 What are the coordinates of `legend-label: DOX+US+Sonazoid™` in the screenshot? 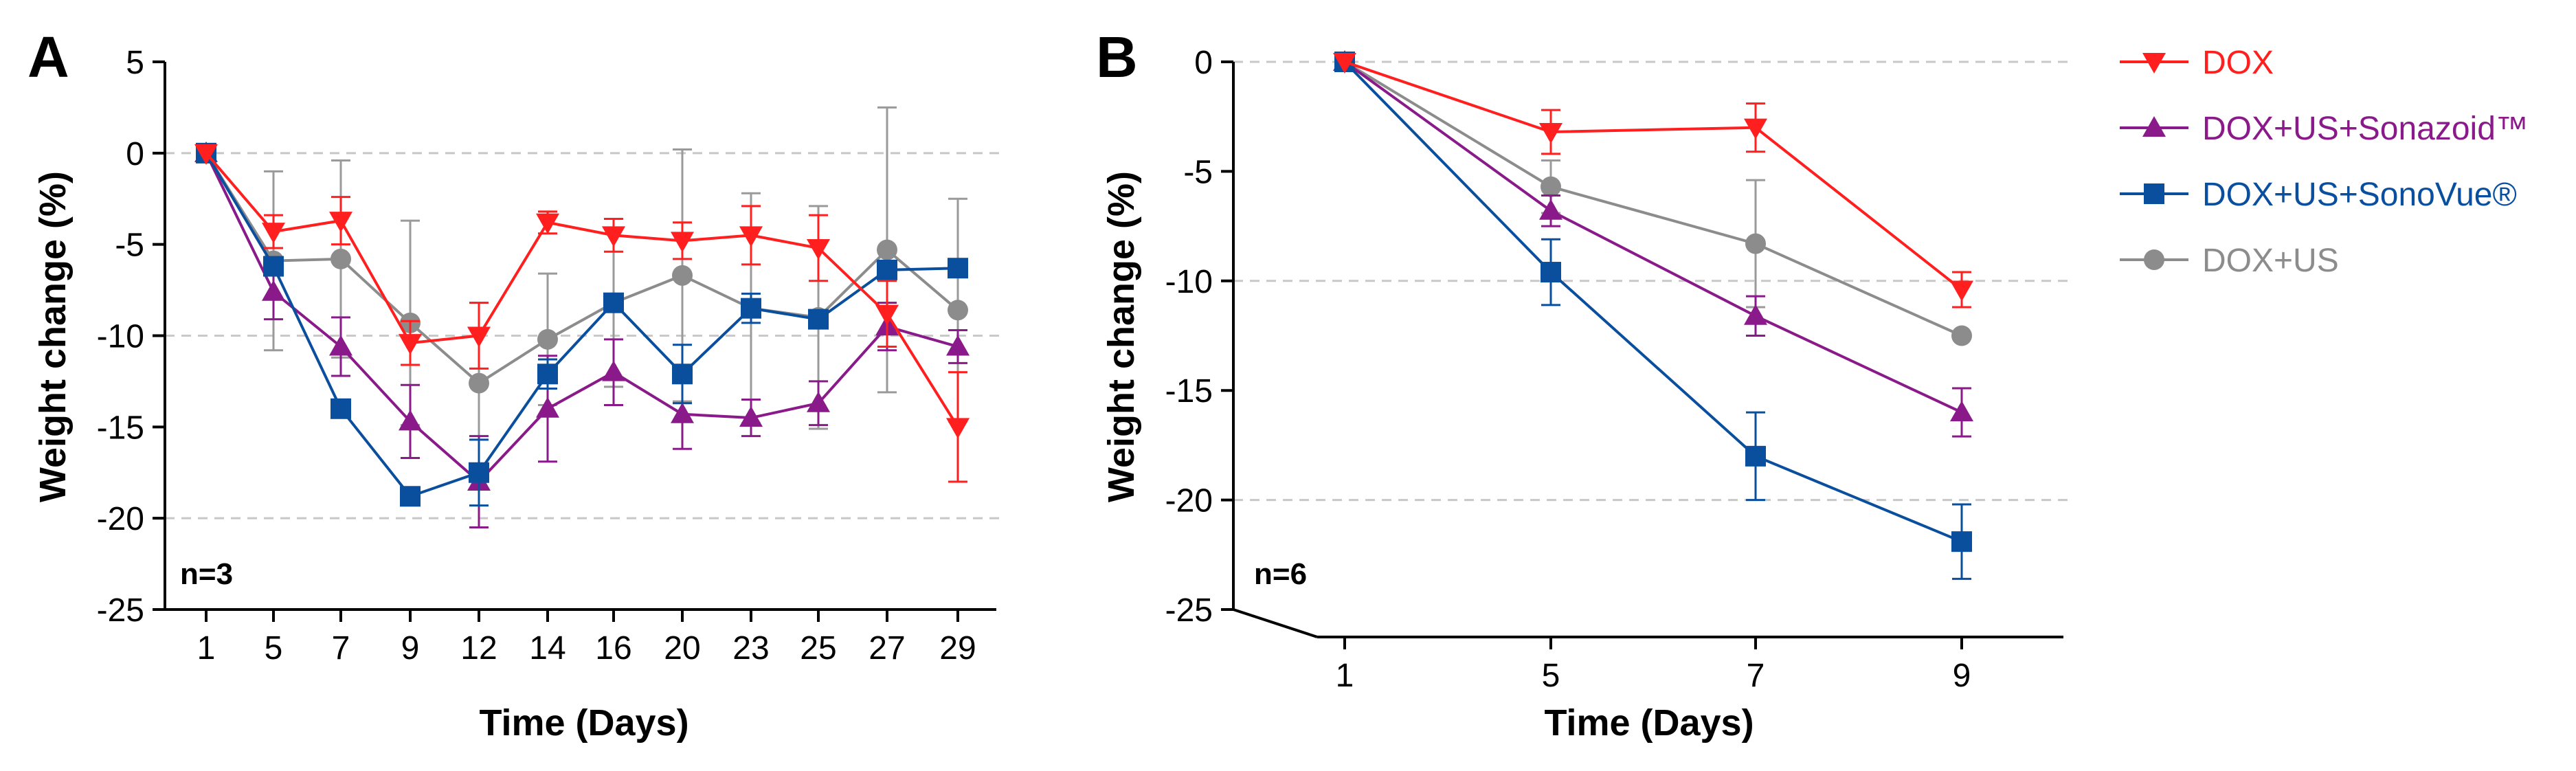 It's located at (2365, 129).